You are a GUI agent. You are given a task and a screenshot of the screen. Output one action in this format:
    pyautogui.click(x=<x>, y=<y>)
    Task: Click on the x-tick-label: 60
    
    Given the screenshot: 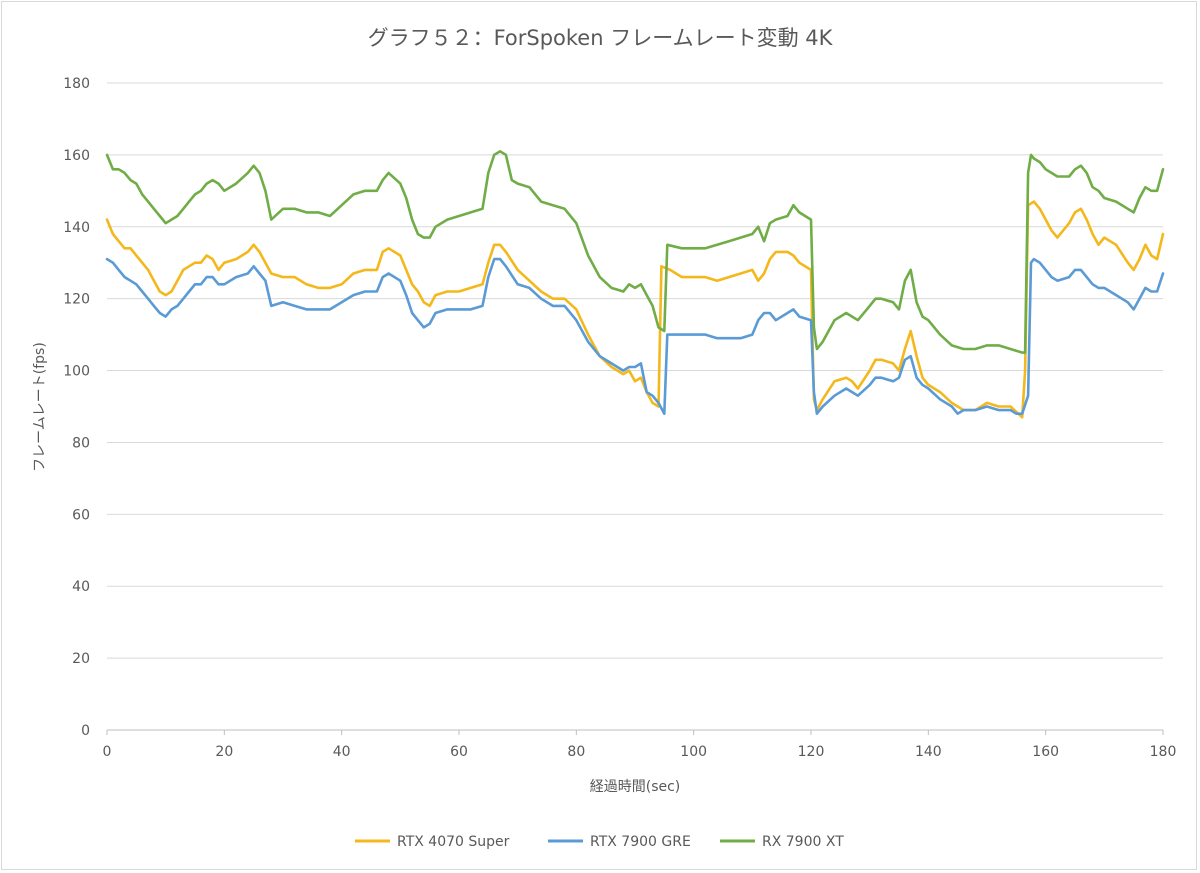 What is the action you would take?
    pyautogui.click(x=459, y=752)
    